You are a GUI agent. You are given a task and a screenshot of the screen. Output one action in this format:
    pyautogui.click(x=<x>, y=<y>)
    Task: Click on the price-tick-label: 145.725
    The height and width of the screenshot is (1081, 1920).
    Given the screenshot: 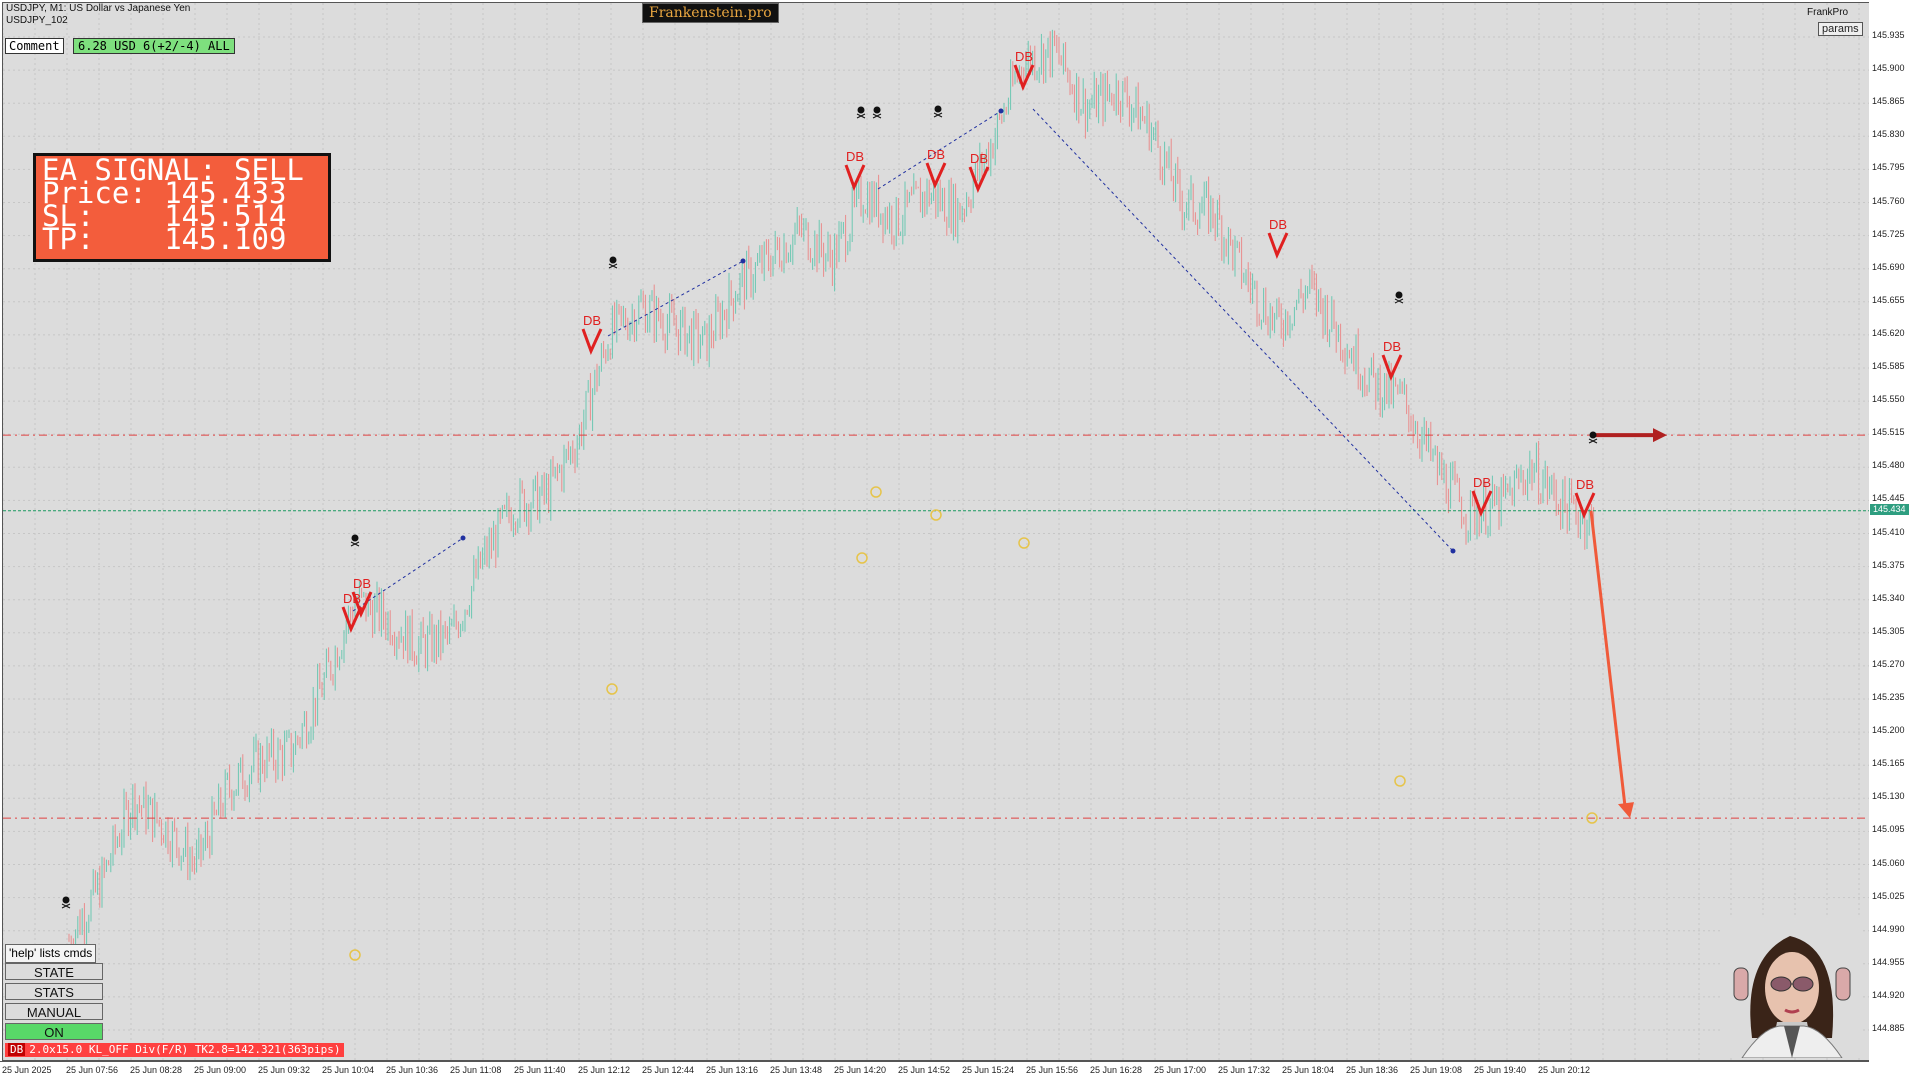 What is the action you would take?
    pyautogui.click(x=1888, y=233)
    